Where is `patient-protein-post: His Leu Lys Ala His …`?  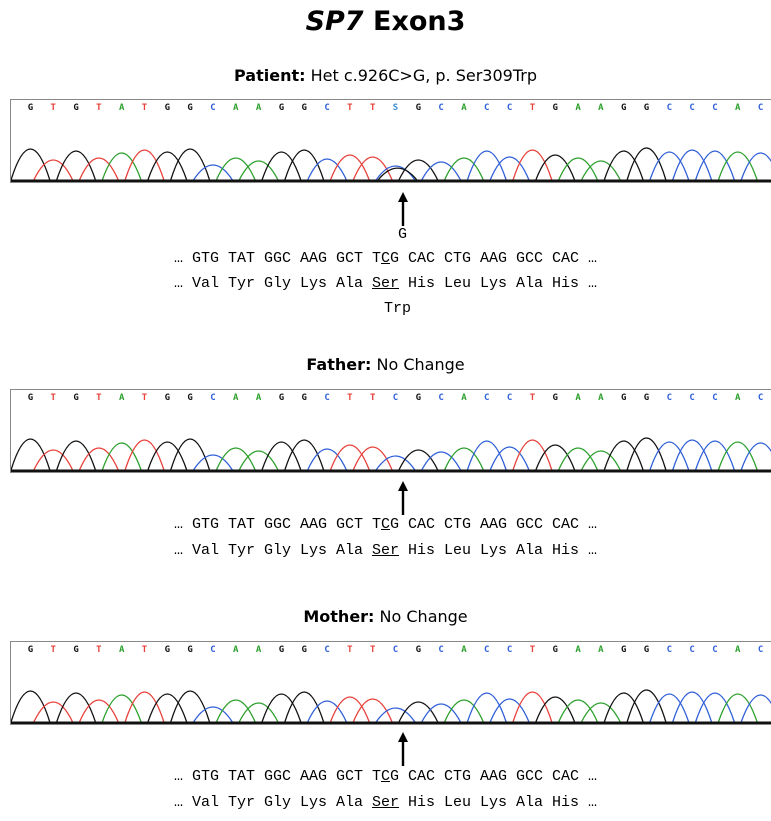 patient-protein-post: His Leu Lys Ala His … is located at coordinates (498, 283).